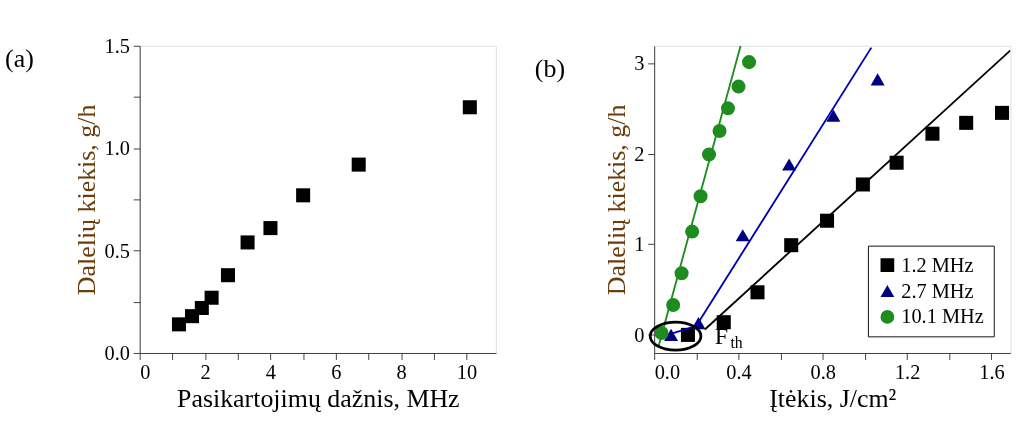 This screenshot has height=448, width=1016. I want to click on x-tick-label: 0, so click(145, 372).